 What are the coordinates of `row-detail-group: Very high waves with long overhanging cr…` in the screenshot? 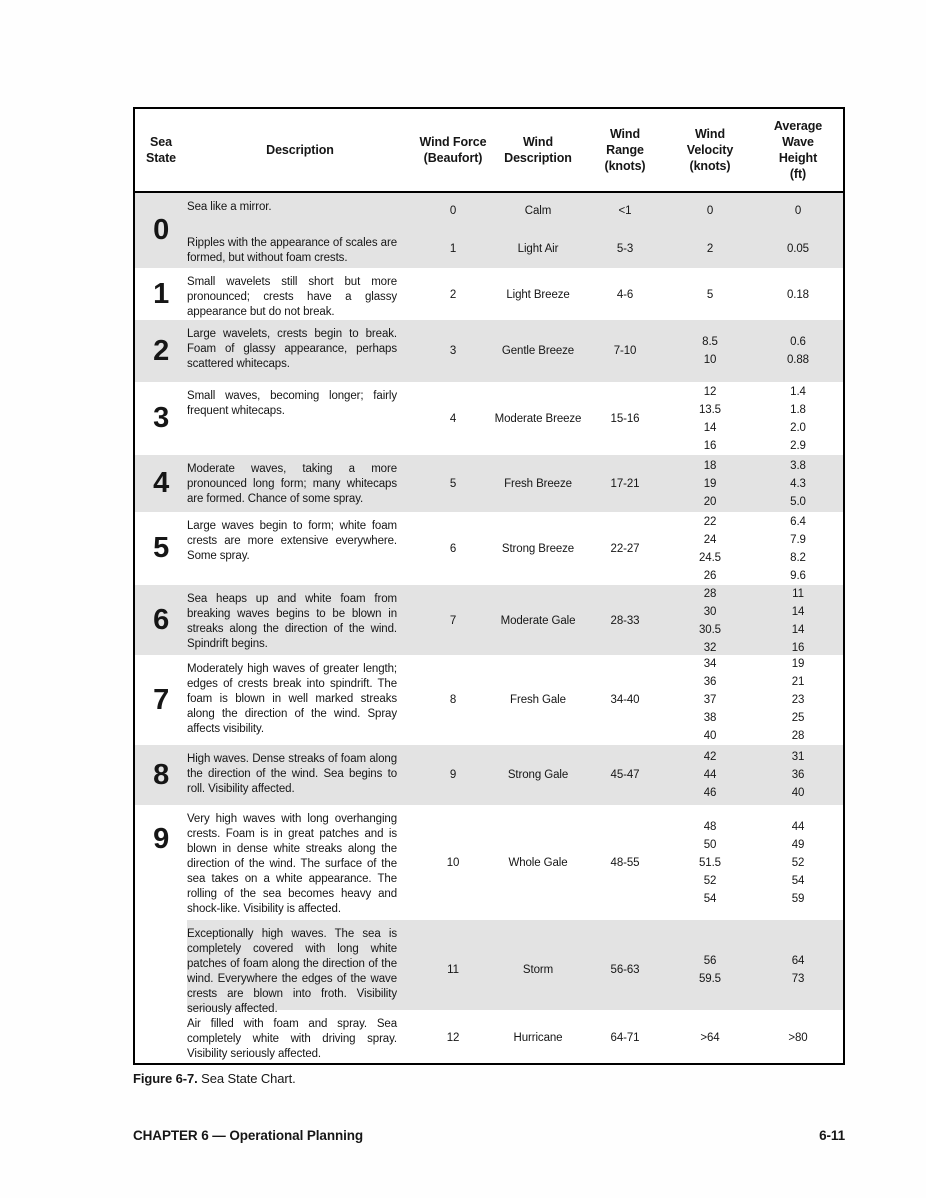 It's located at (515, 862).